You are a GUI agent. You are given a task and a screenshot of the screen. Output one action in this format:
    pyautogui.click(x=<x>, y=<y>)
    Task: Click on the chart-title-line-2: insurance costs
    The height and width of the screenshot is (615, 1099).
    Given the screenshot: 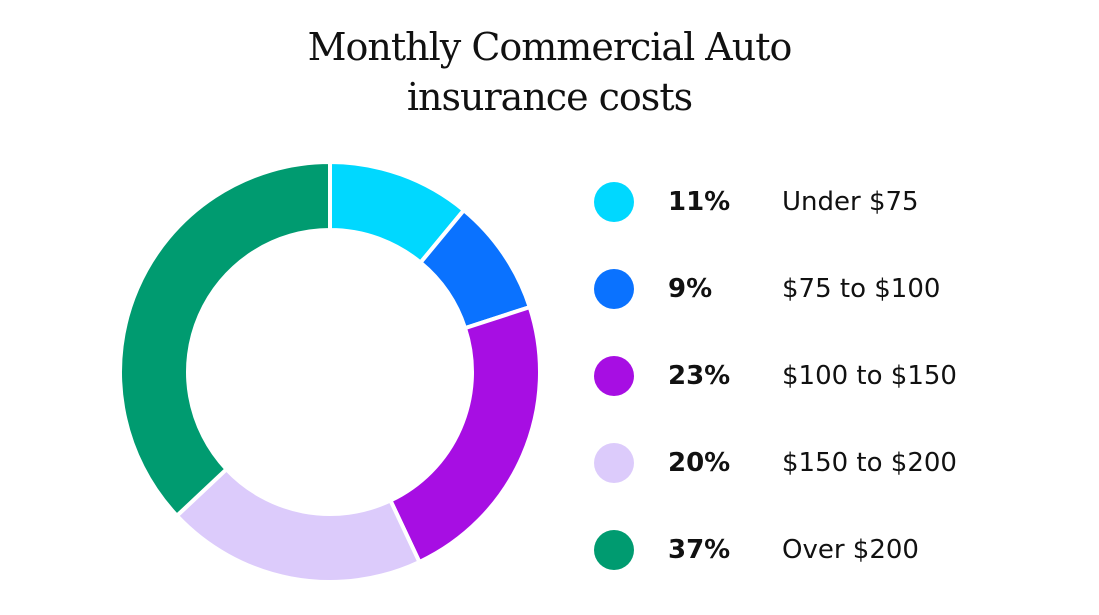 What is the action you would take?
    pyautogui.click(x=549, y=97)
    